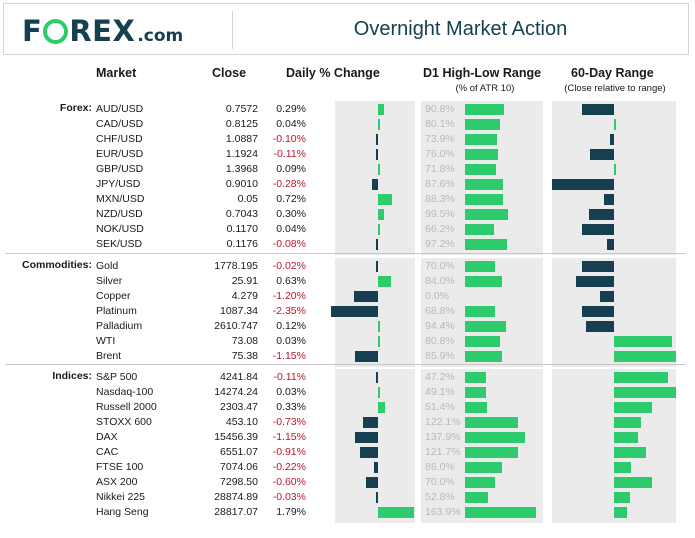  I want to click on daily-change-value: 0.09%, so click(291, 169).